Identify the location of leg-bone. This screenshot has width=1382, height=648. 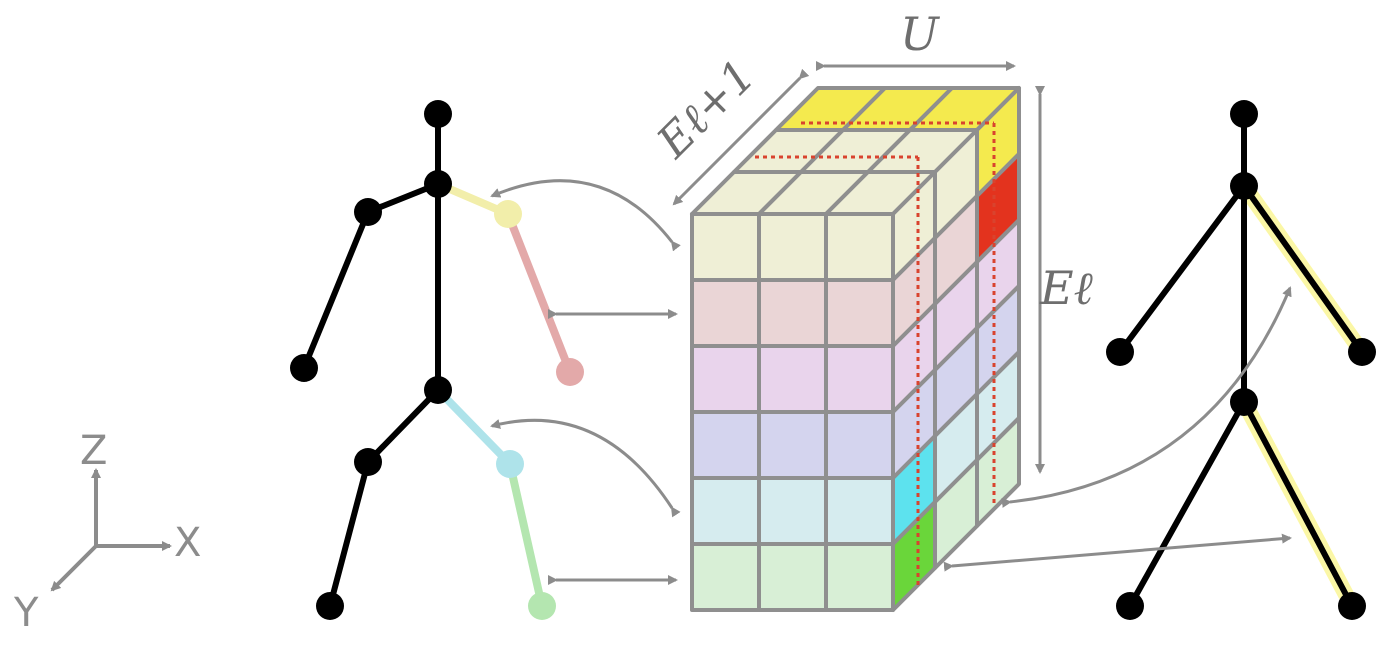
(349, 534).